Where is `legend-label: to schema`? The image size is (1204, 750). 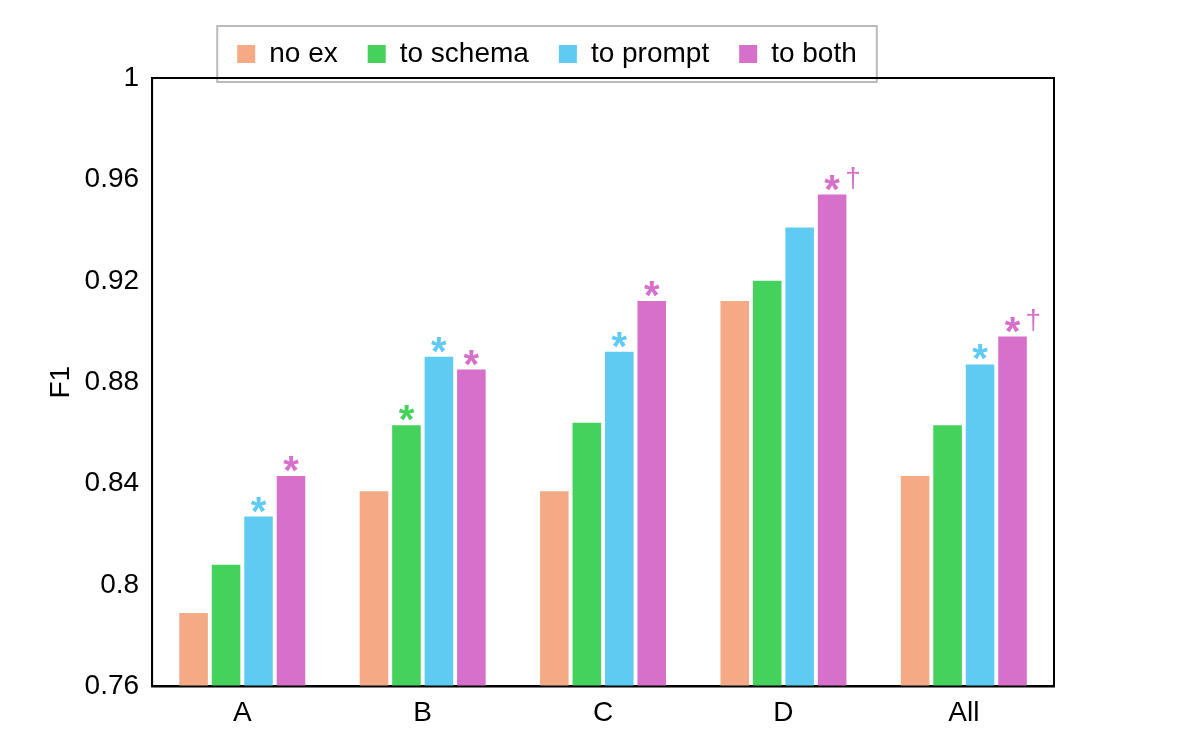
legend-label: to schema is located at coordinates (464, 52).